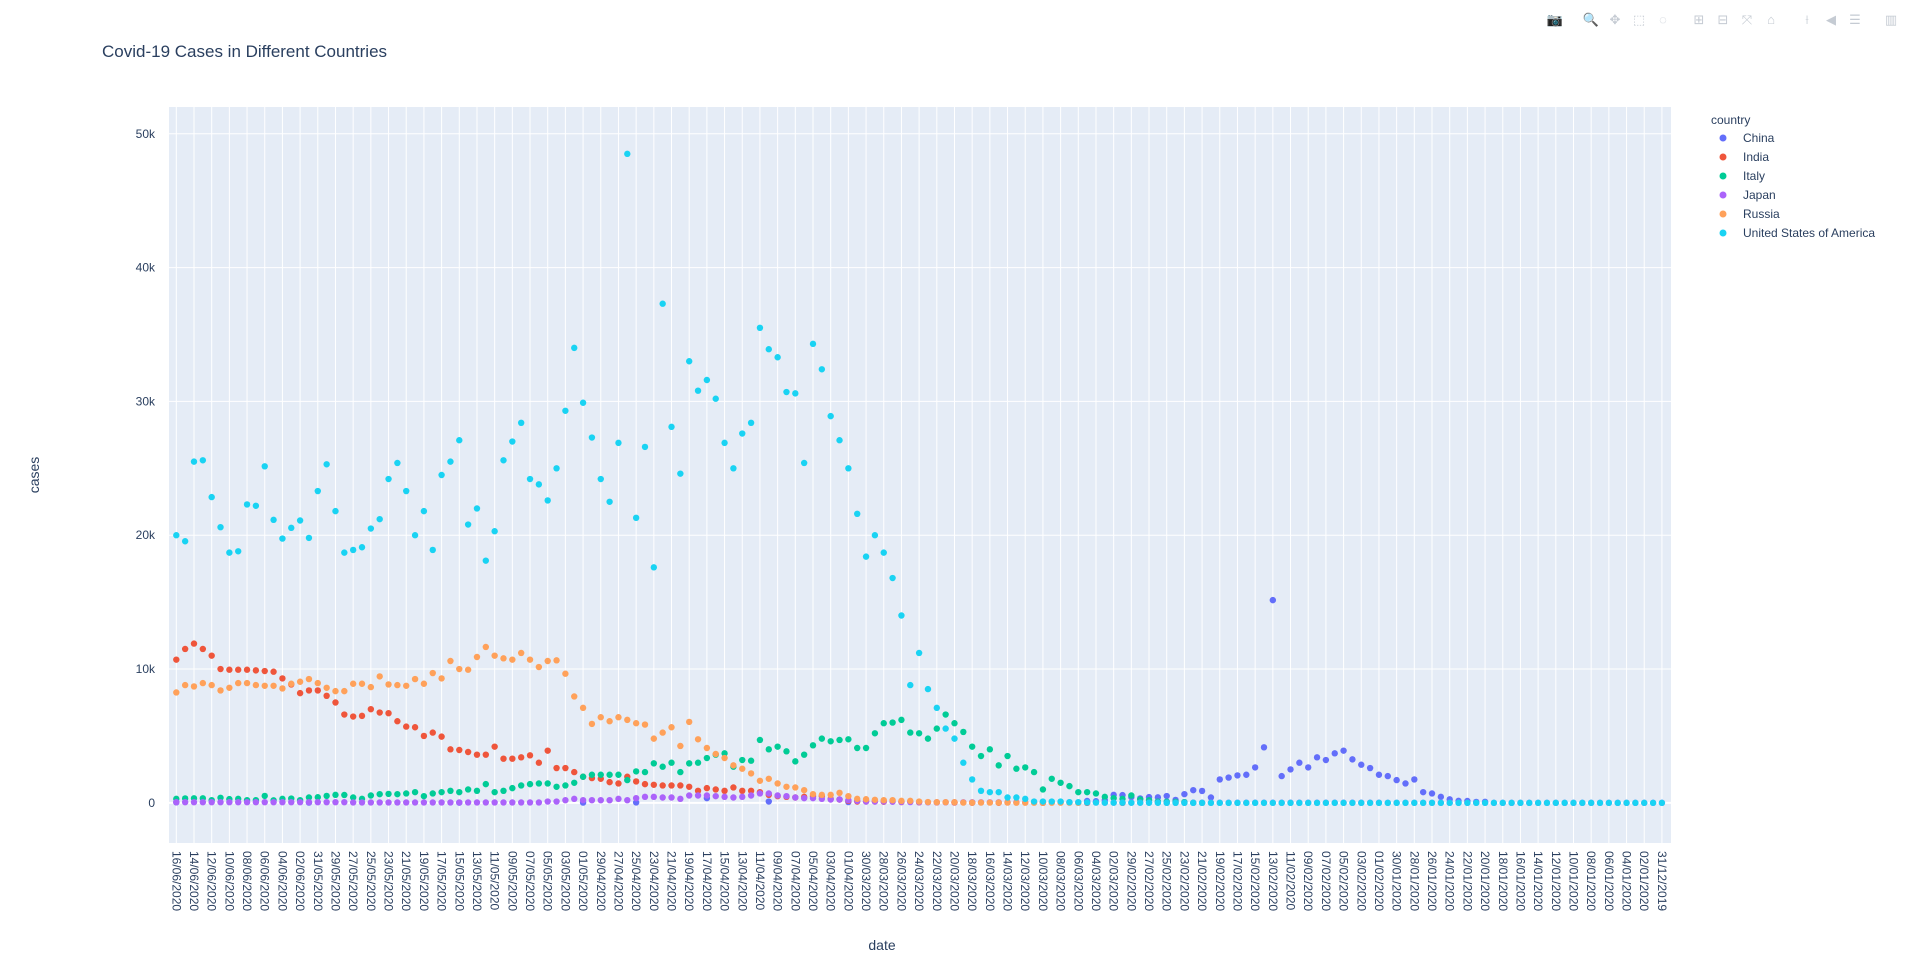 This screenshot has height=957, width=1908. What do you see at coordinates (1699, 19) in the screenshot?
I see `zoom-in-icon: ⊞` at bounding box center [1699, 19].